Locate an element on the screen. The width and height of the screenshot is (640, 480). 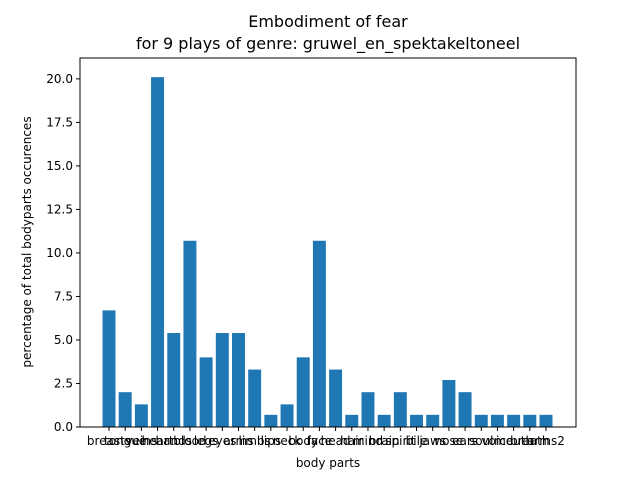
x-tick-label: bile is located at coordinates (417, 441).